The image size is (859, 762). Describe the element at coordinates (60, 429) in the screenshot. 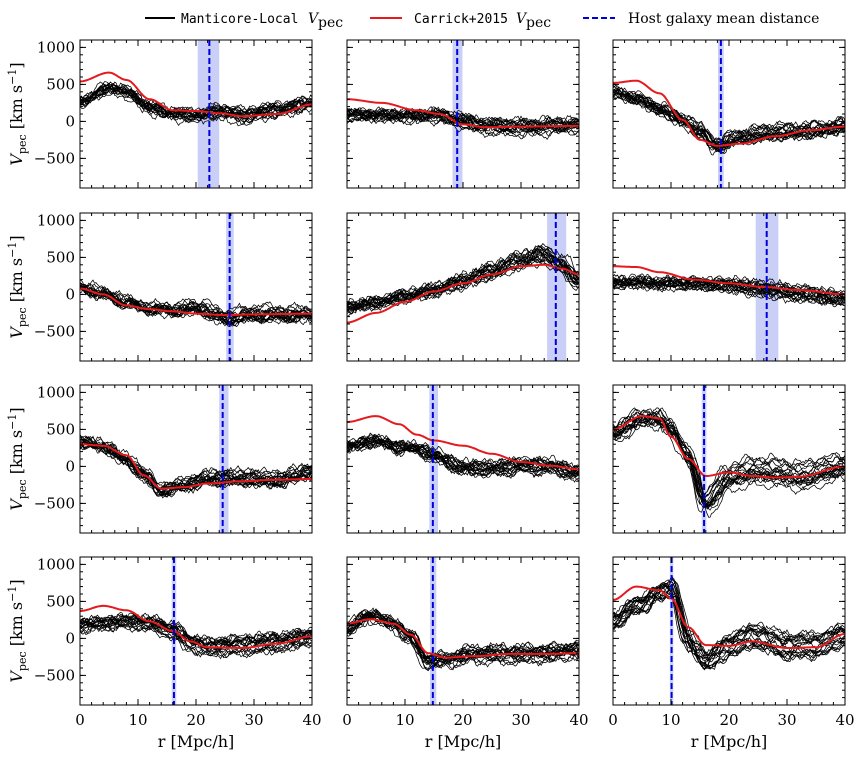

I see `y-tick-label: 500` at that location.